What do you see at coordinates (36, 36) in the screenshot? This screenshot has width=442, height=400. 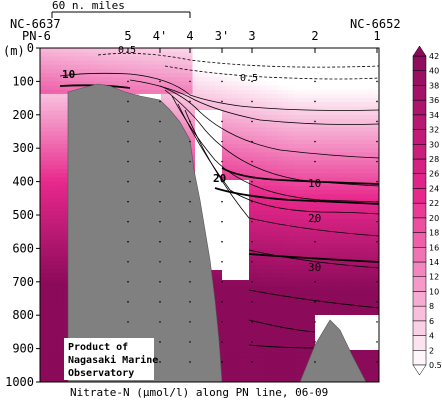 I see `label-left-bottom: PN-6` at bounding box center [36, 36].